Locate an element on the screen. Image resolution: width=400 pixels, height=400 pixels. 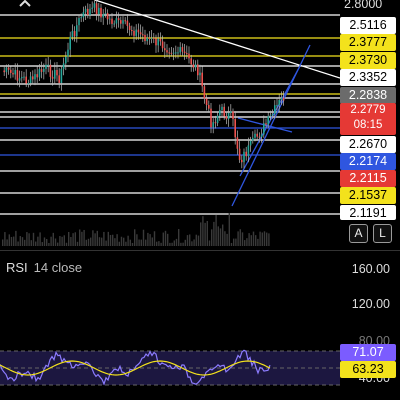
price-label: 2.3352 is located at coordinates (368, 77).